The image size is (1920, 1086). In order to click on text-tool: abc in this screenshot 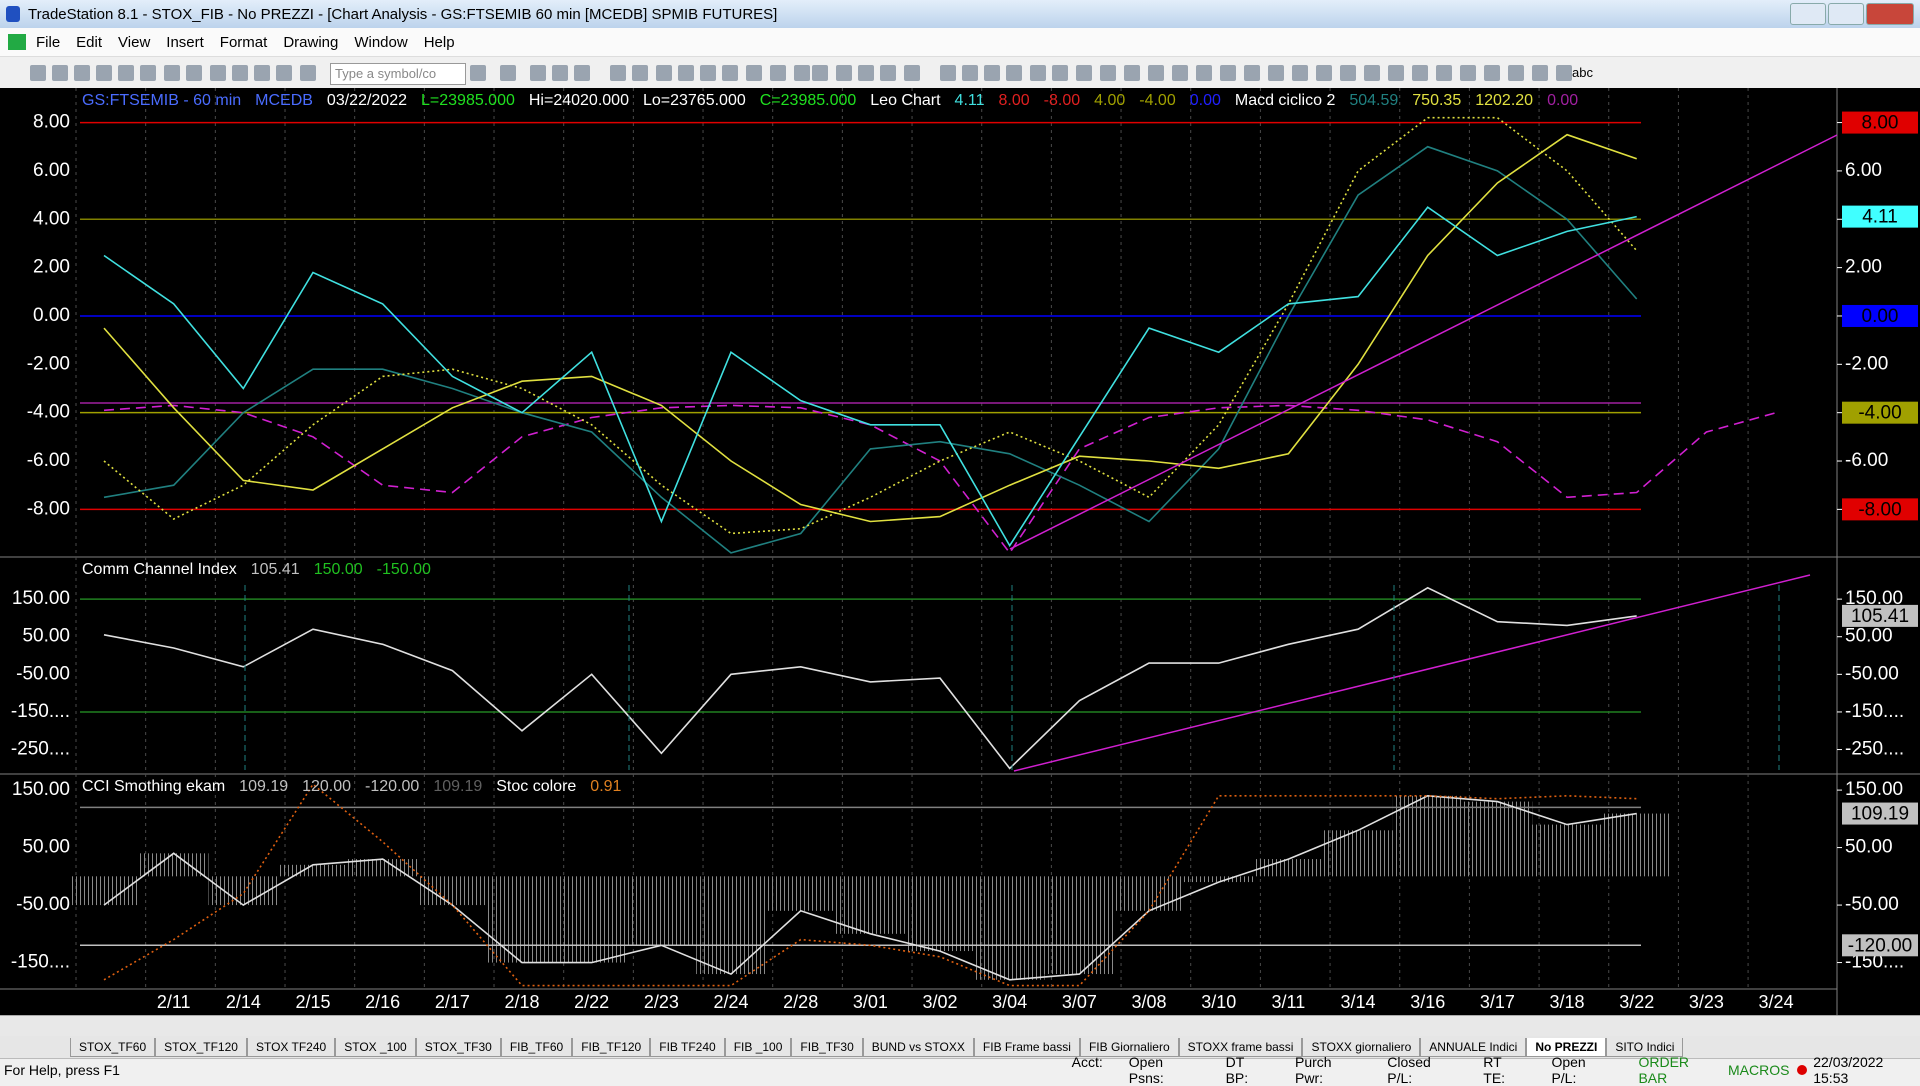, I will do `click(1582, 72)`.